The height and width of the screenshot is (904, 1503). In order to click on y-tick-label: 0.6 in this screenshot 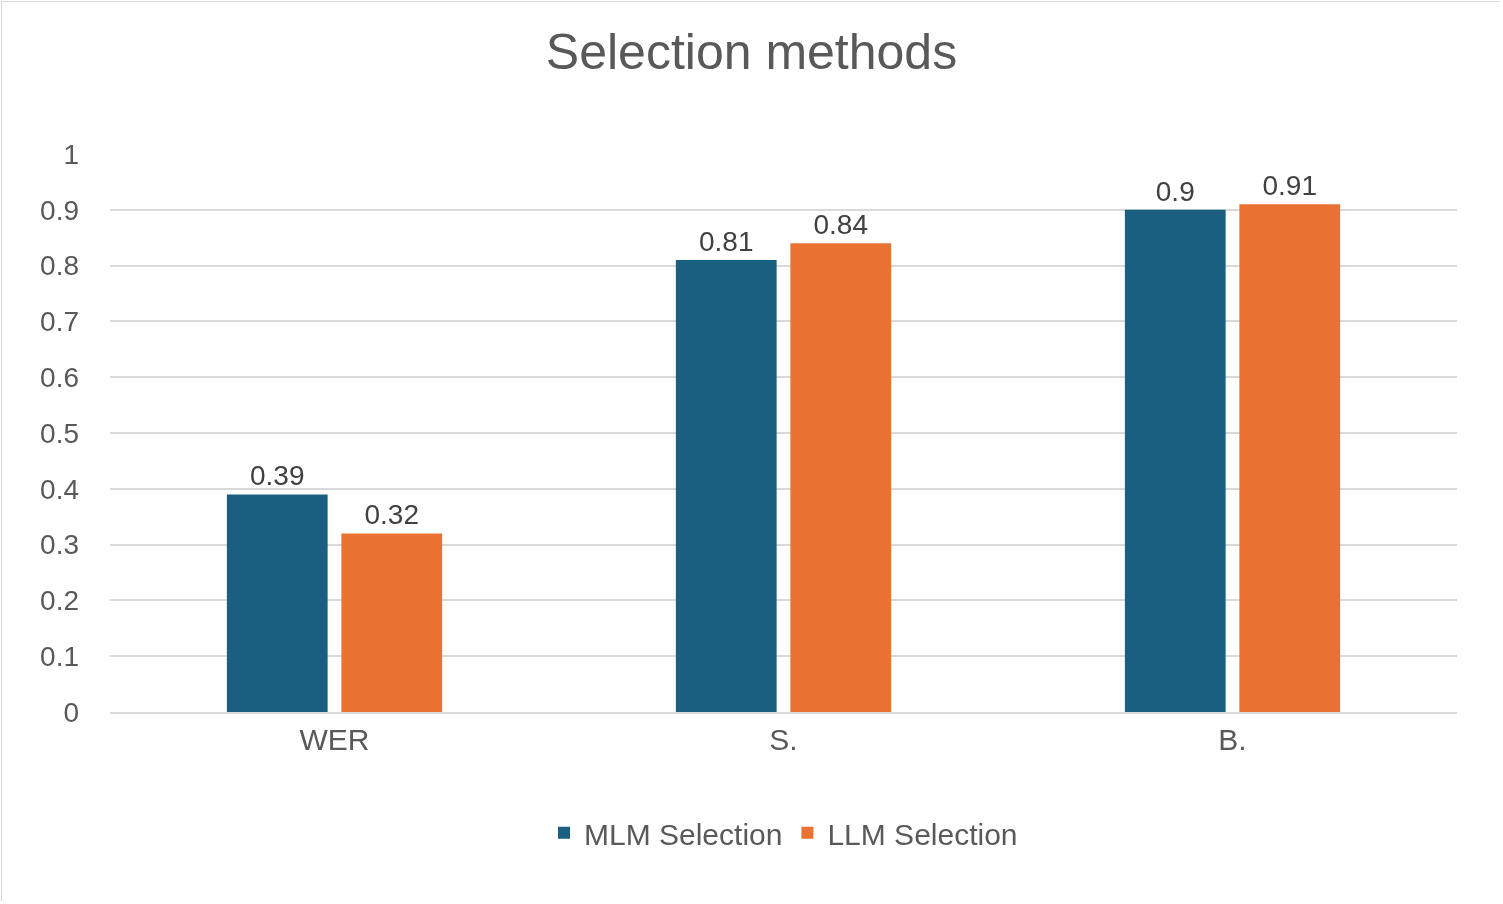, I will do `click(59, 377)`.